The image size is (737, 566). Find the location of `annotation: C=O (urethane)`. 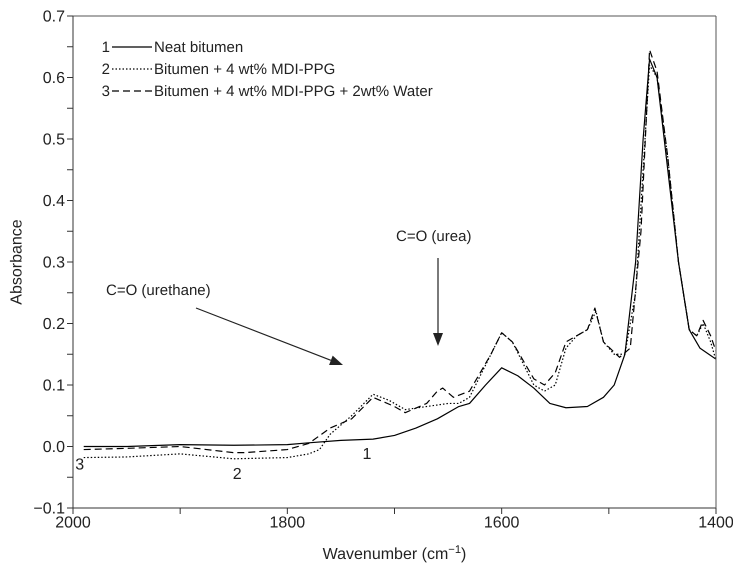

annotation: C=O (urethane) is located at coordinates (158, 290).